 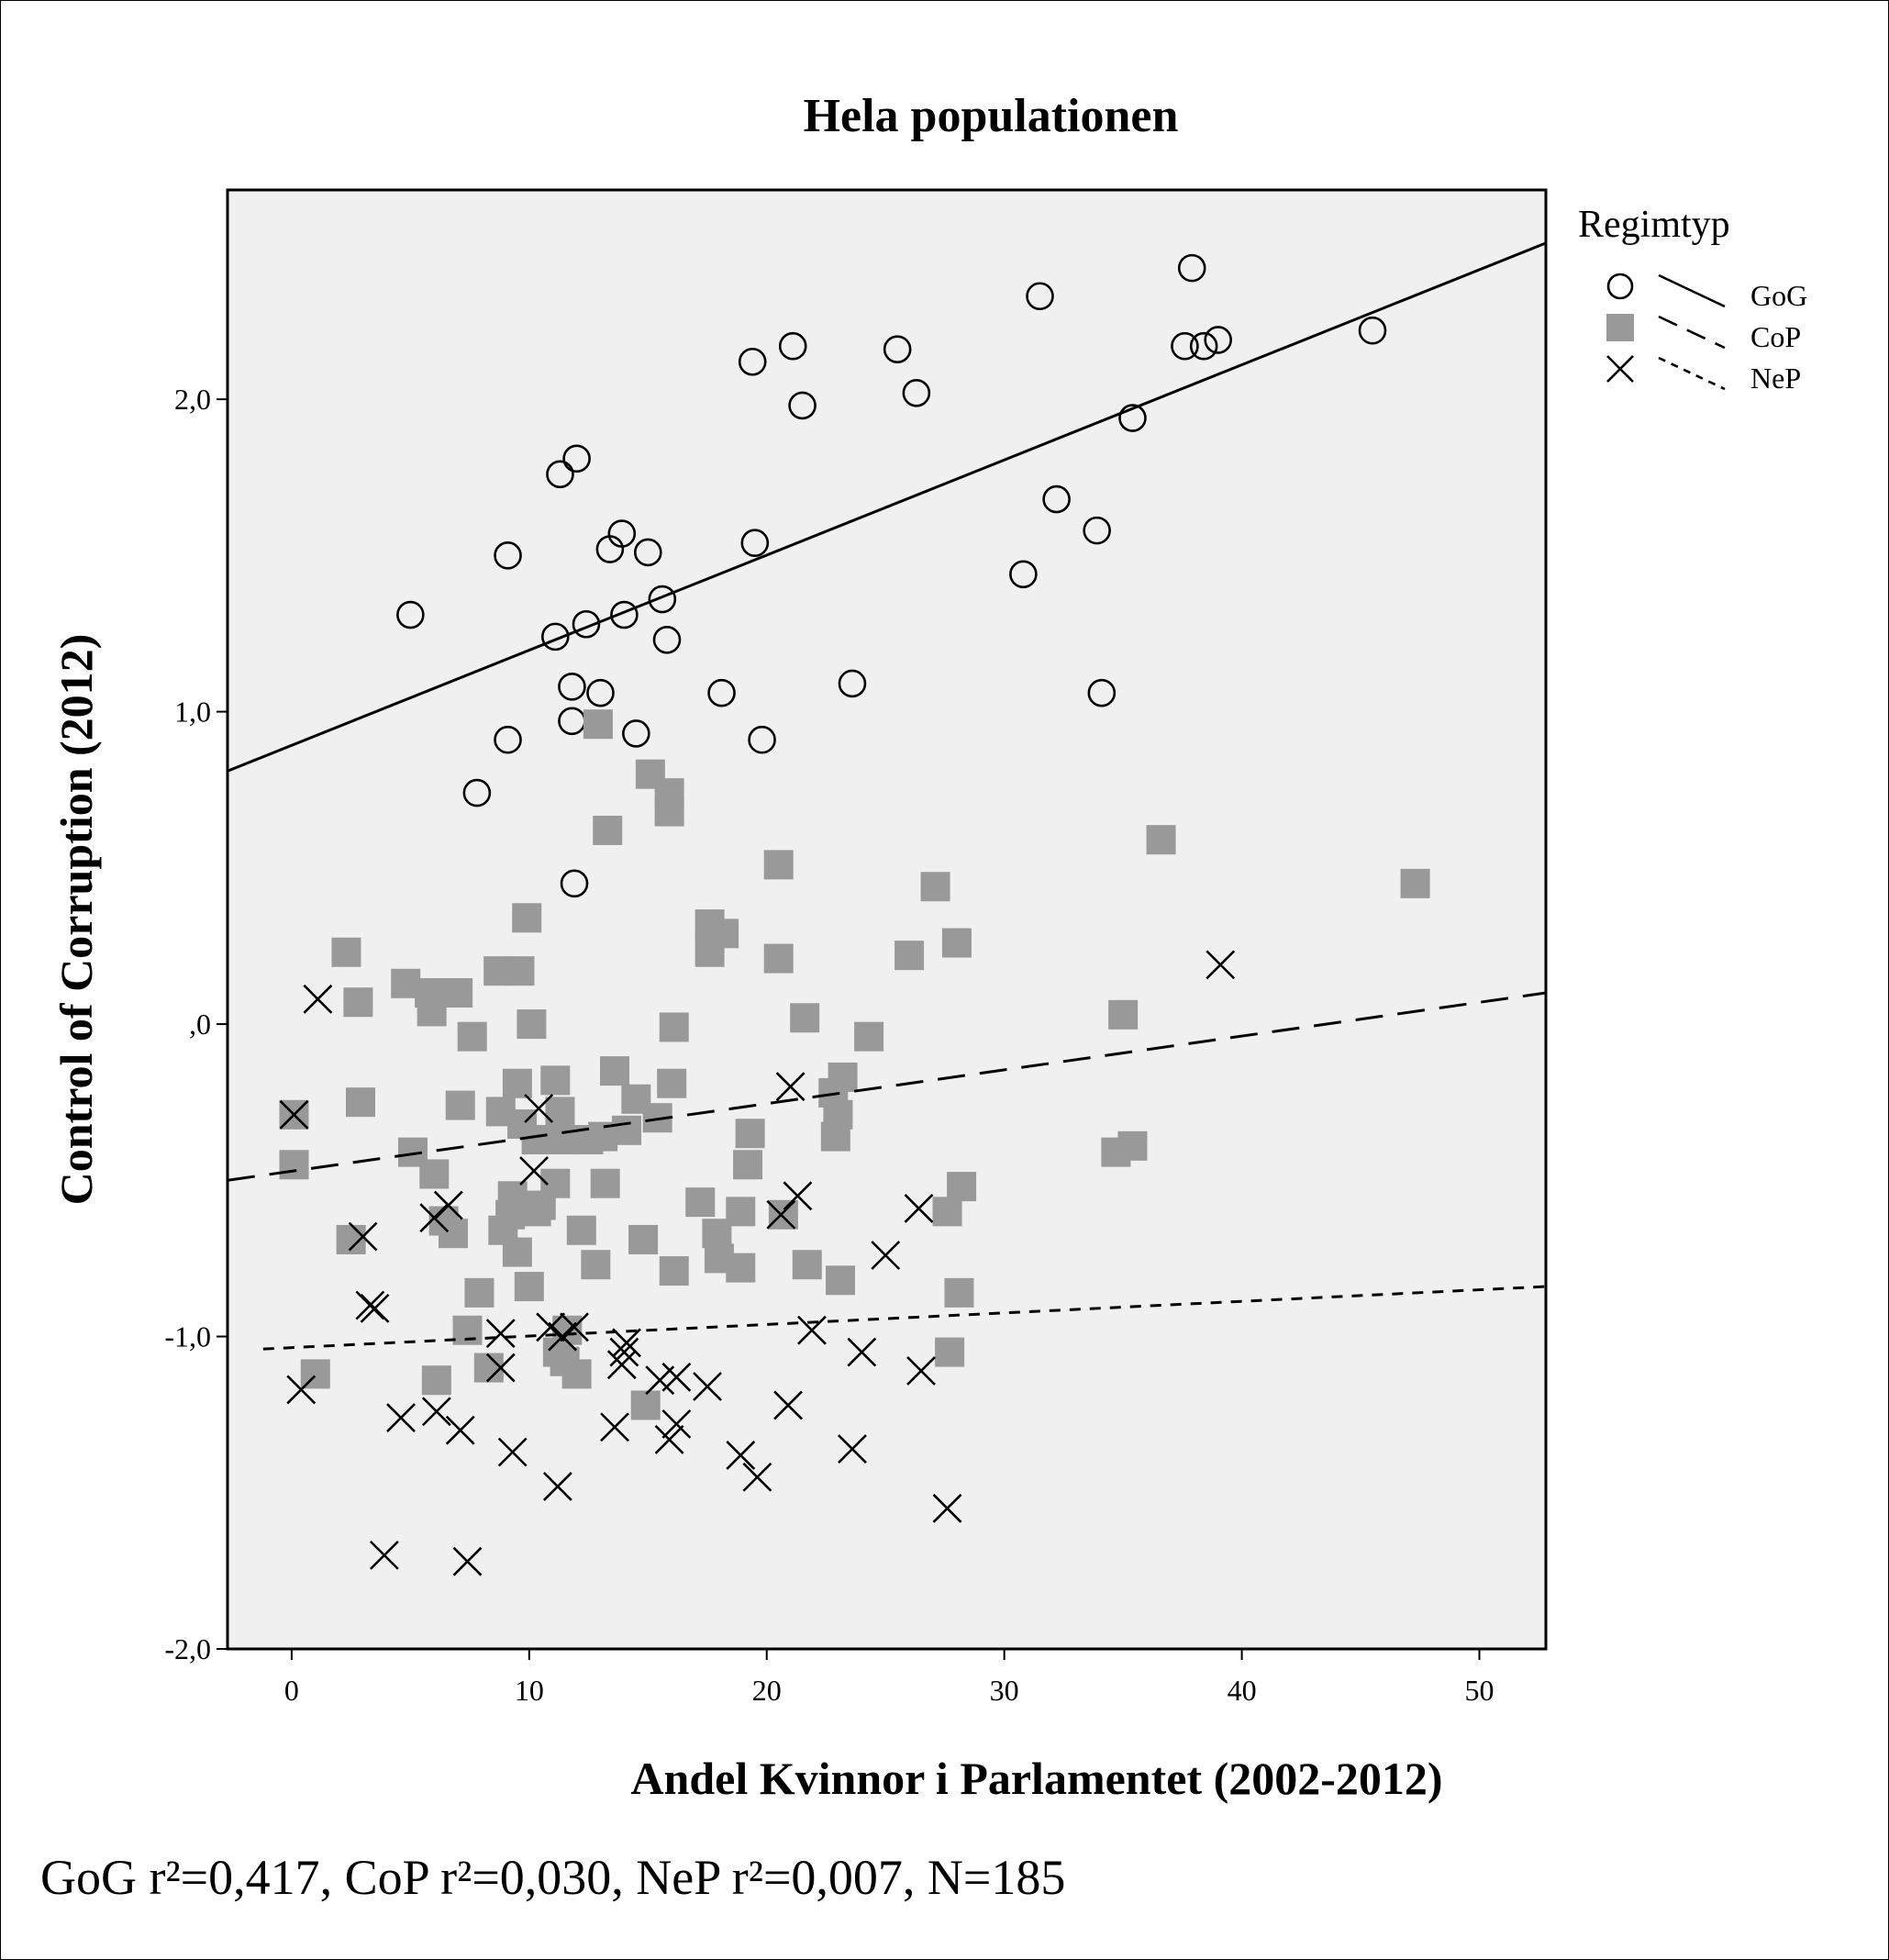 What do you see at coordinates (193, 399) in the screenshot?
I see `y-tick-label: 2,0` at bounding box center [193, 399].